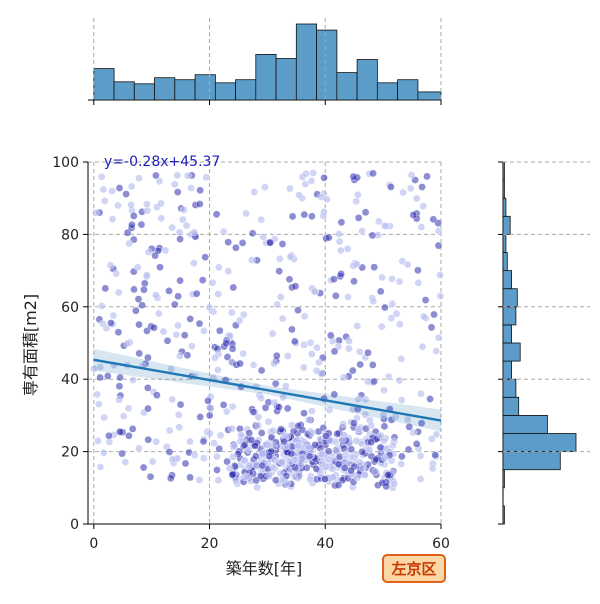 Image resolution: width=600 pixels, height=604 pixels. Describe the element at coordinates (70, 235) in the screenshot. I see `y-tick-label: 80` at that location.